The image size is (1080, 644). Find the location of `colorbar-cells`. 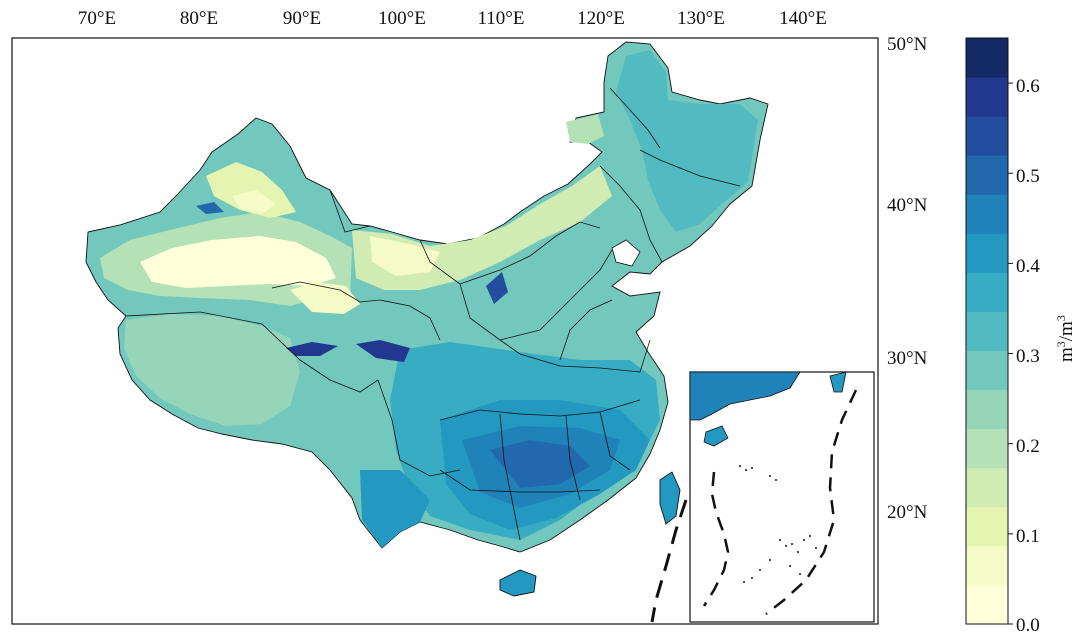

colorbar-cells is located at coordinates (987, 331).